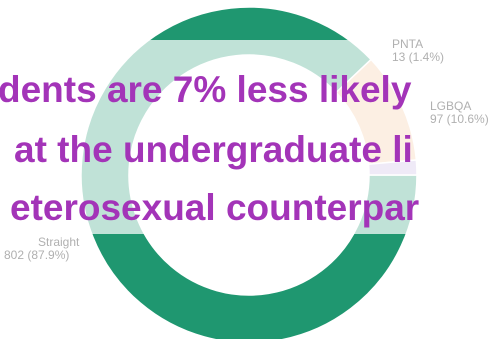 The width and height of the screenshot is (499, 339). What do you see at coordinates (59, 242) in the screenshot?
I see `slice-name-straight: Straight` at bounding box center [59, 242].